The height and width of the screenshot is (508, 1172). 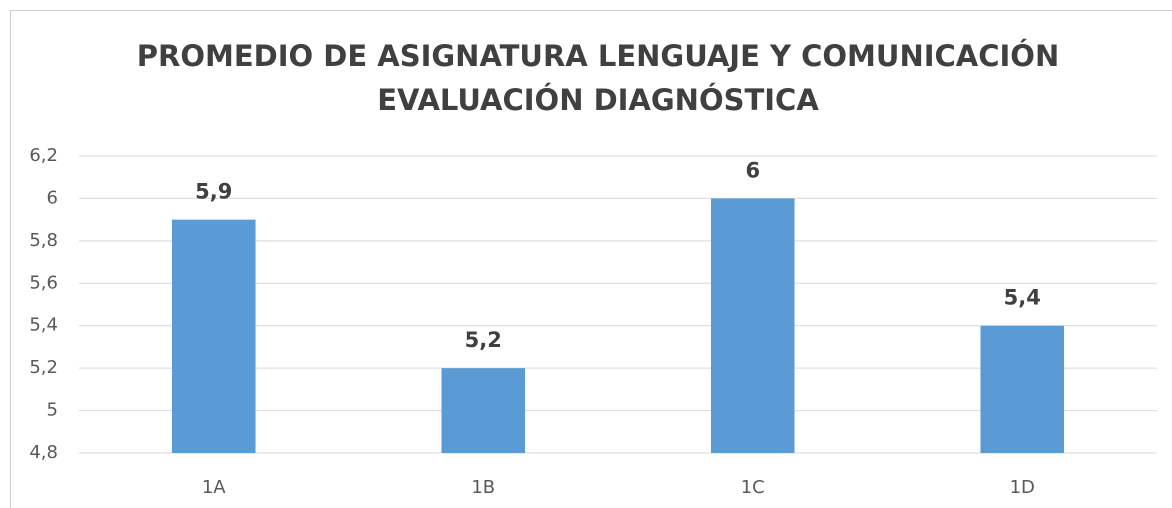 I want to click on data-label: 5,2, so click(x=483, y=340).